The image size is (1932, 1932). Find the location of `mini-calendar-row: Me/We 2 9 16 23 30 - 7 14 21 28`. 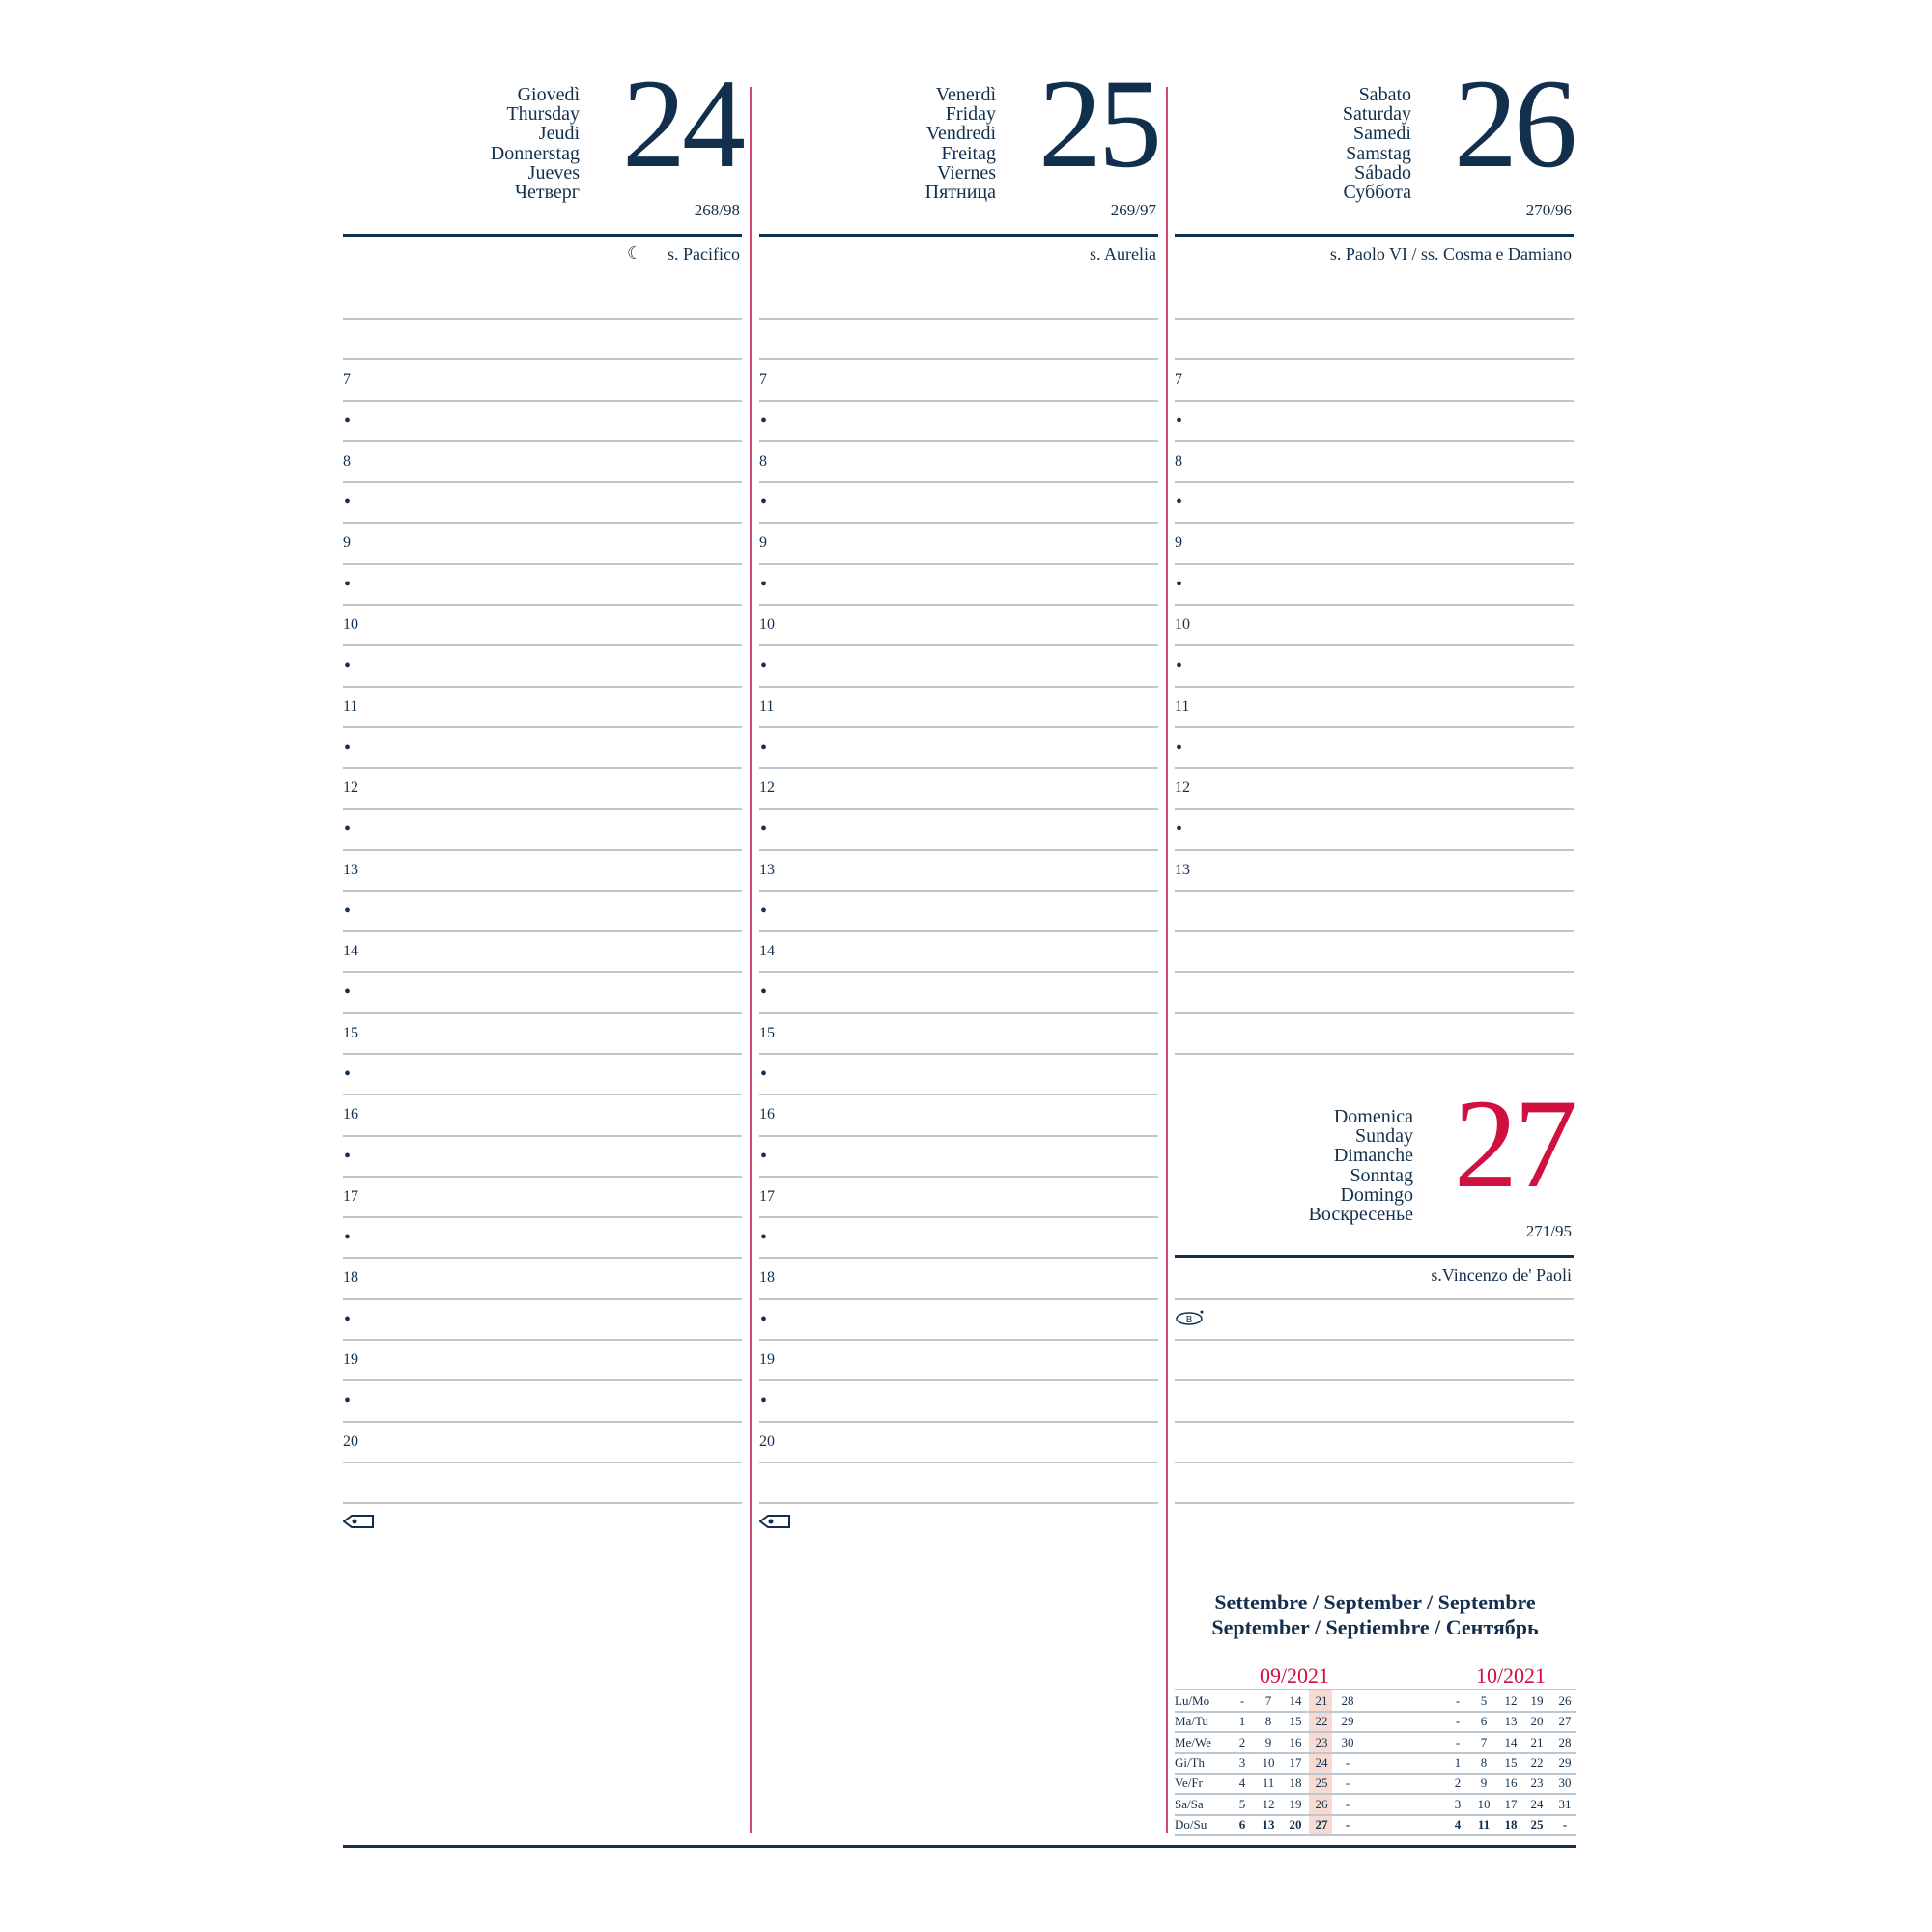

mini-calendar-row: Me/We 2 9 16 23 30 - 7 14 21 28 is located at coordinates (1375, 1743).